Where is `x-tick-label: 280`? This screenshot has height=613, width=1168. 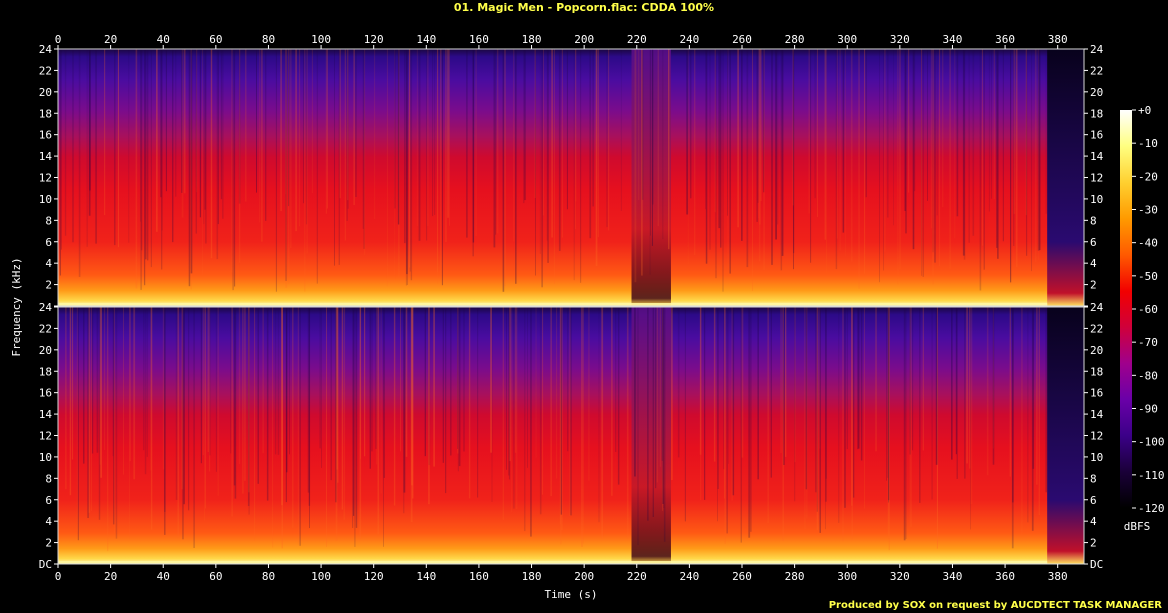
x-tick-label: 280 is located at coordinates (795, 576).